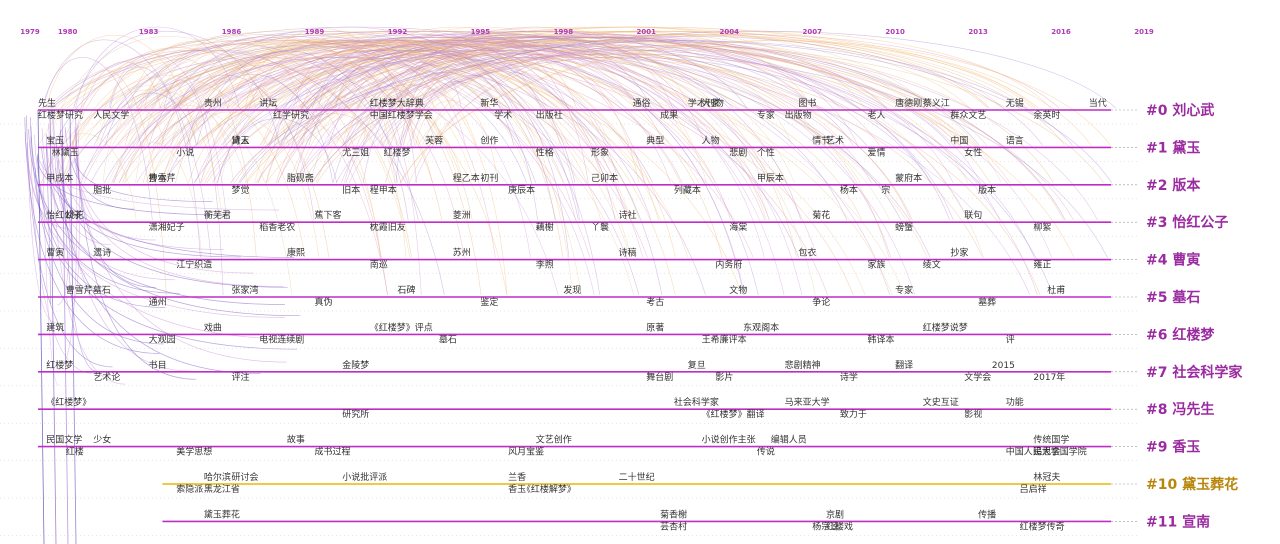 The image size is (1280, 544). Describe the element at coordinates (102, 190) in the screenshot. I see `cluster-term: 脂批` at that location.